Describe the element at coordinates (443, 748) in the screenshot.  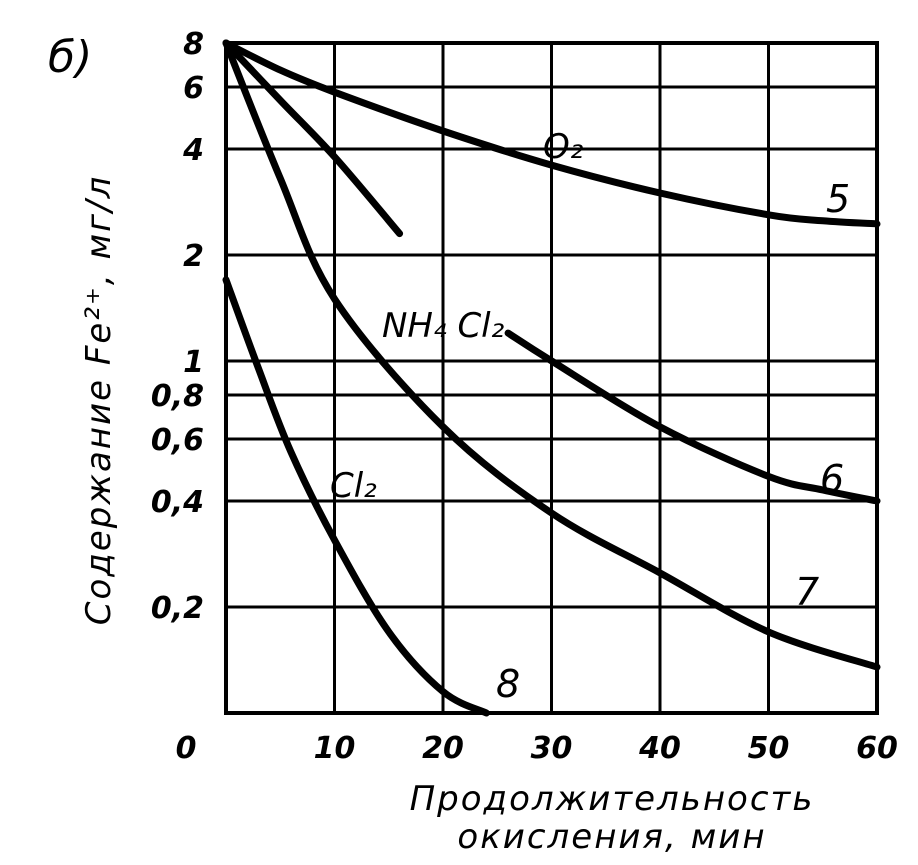
I see `x-tick-label: 20` at that location.